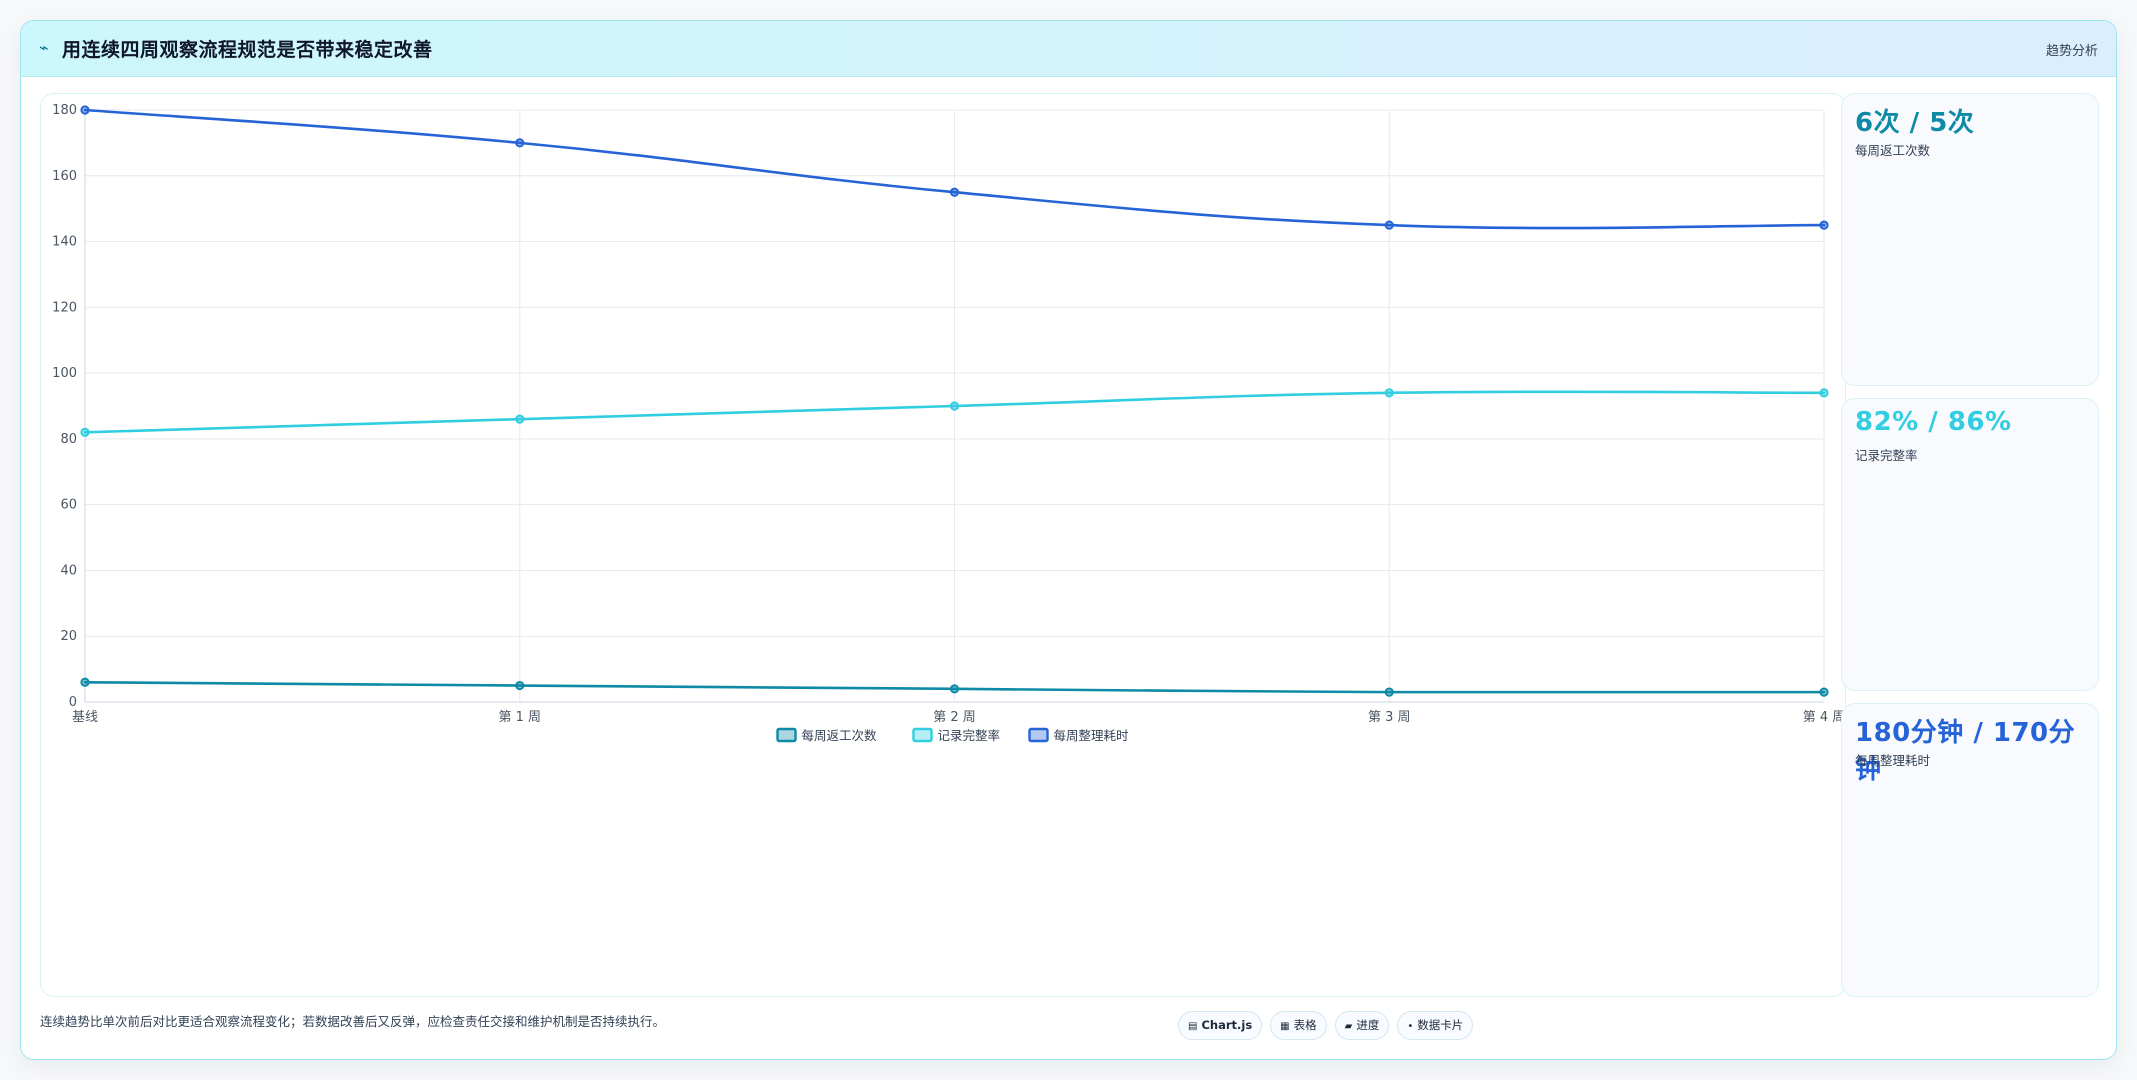  Describe the element at coordinates (247, 50) in the screenshot. I see `page-title: 用连续四周观察流程规范是否带来稳定改善` at that location.